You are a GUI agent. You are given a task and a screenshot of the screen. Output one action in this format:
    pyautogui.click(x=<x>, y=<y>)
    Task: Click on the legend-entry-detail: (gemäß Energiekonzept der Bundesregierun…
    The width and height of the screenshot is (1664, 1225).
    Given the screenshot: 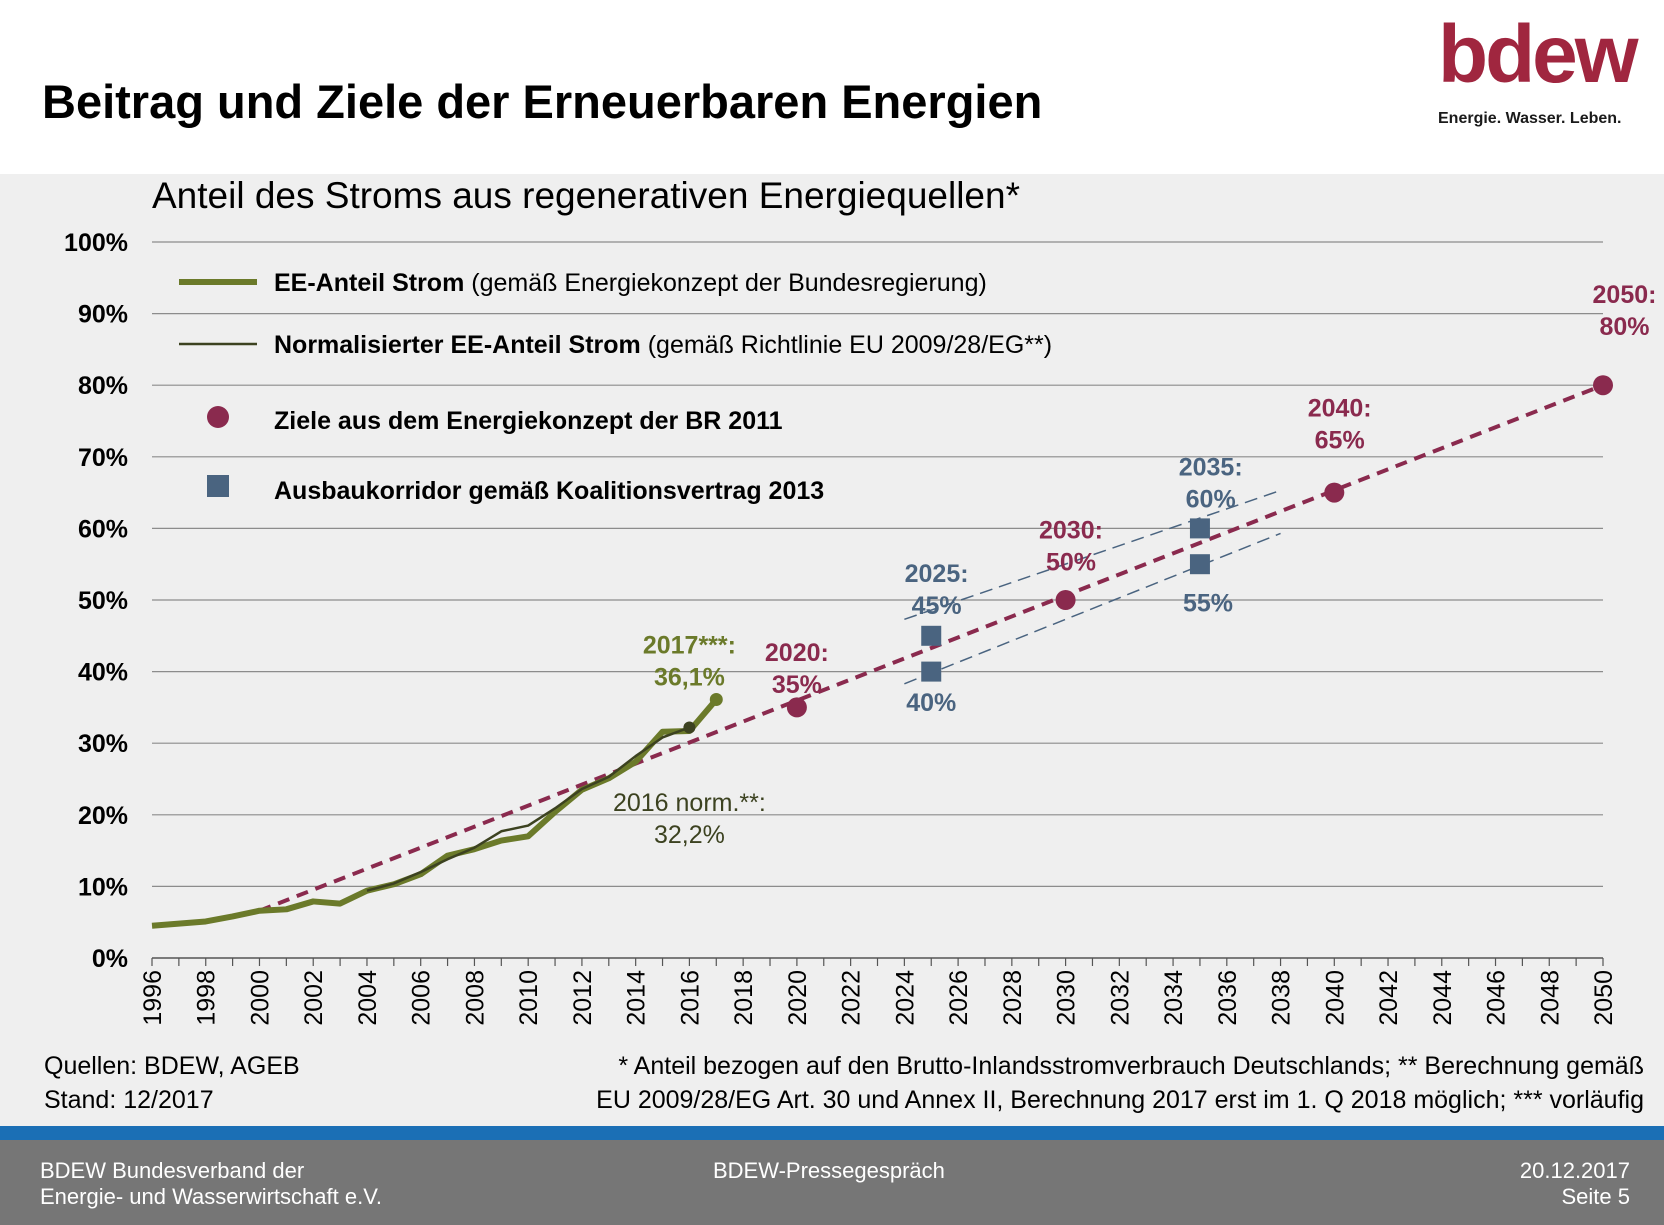 What is the action you would take?
    pyautogui.click(x=725, y=283)
    